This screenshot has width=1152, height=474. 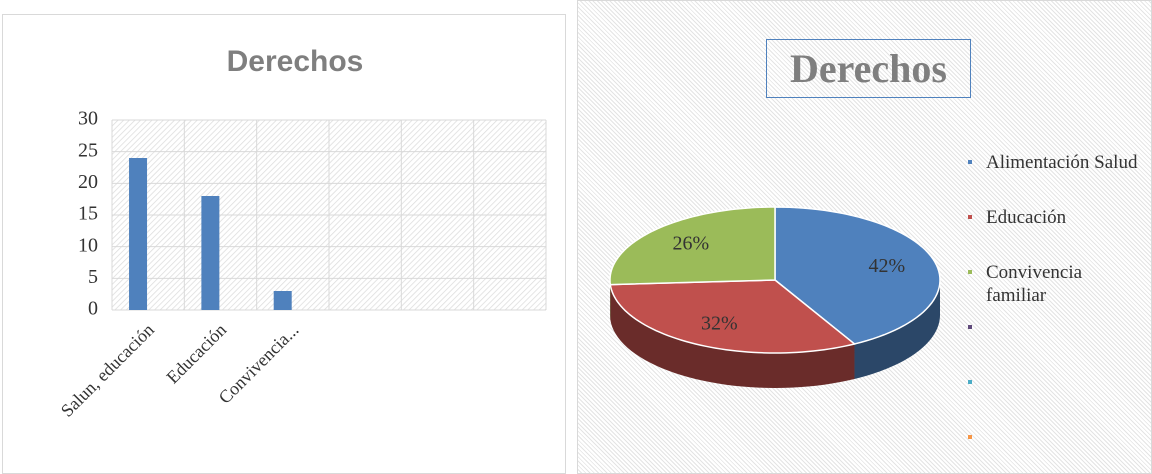 I want to click on pie-side, so click(x=732, y=336).